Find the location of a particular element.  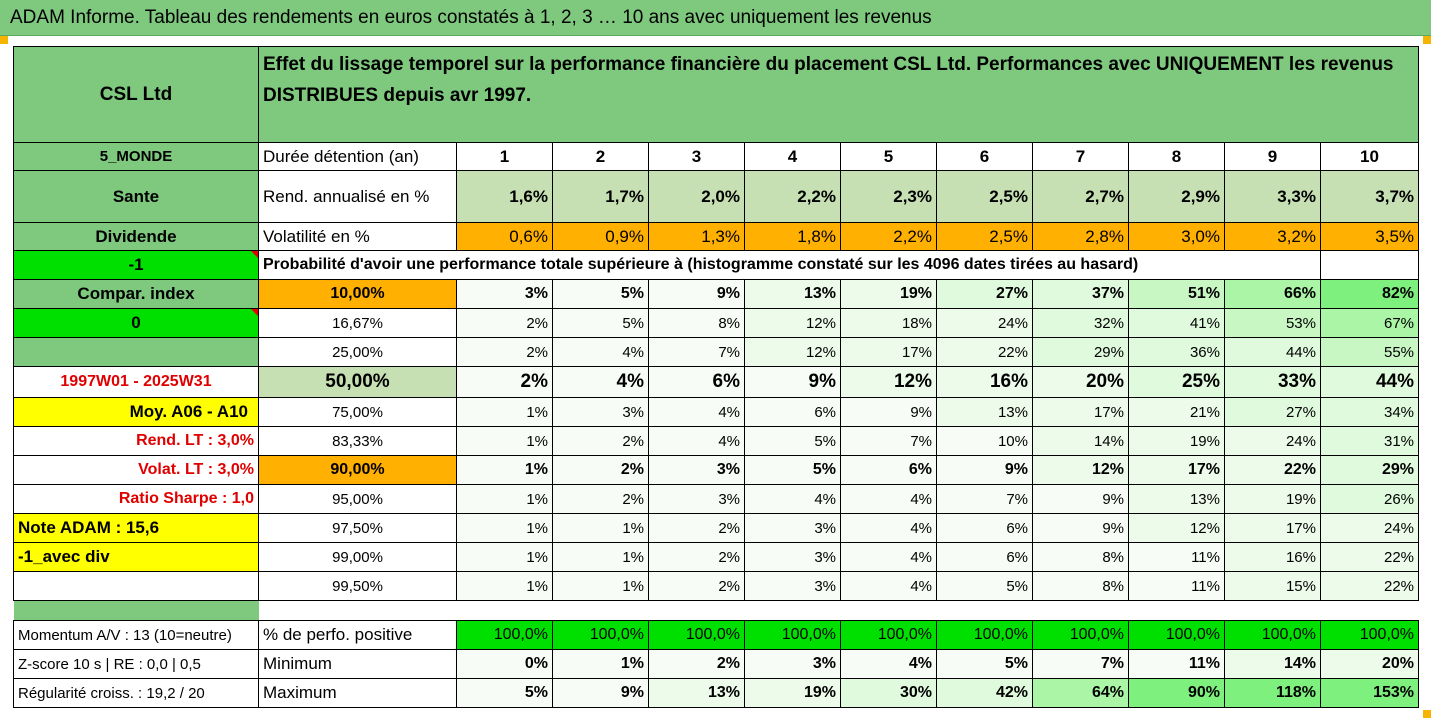

maximum-value: 30% is located at coordinates (888, 693).